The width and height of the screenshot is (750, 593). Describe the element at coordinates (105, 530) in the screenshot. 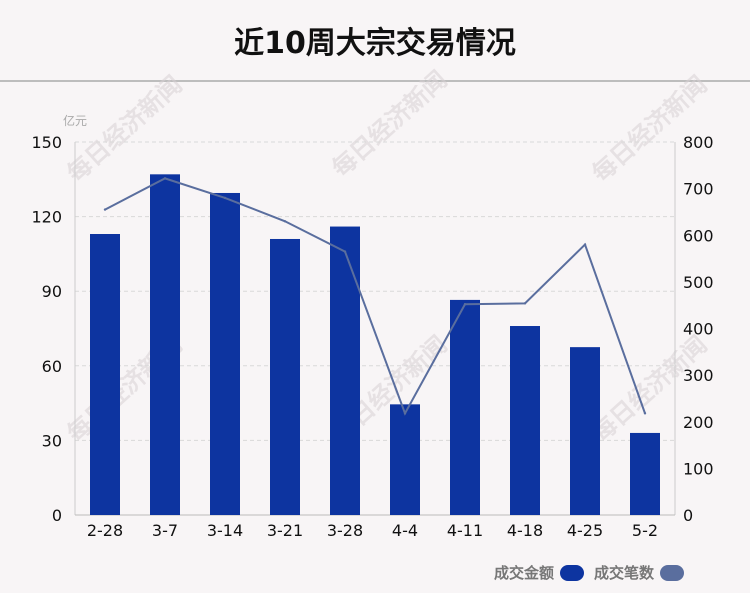

I see `x-tick-label: 2-28` at that location.